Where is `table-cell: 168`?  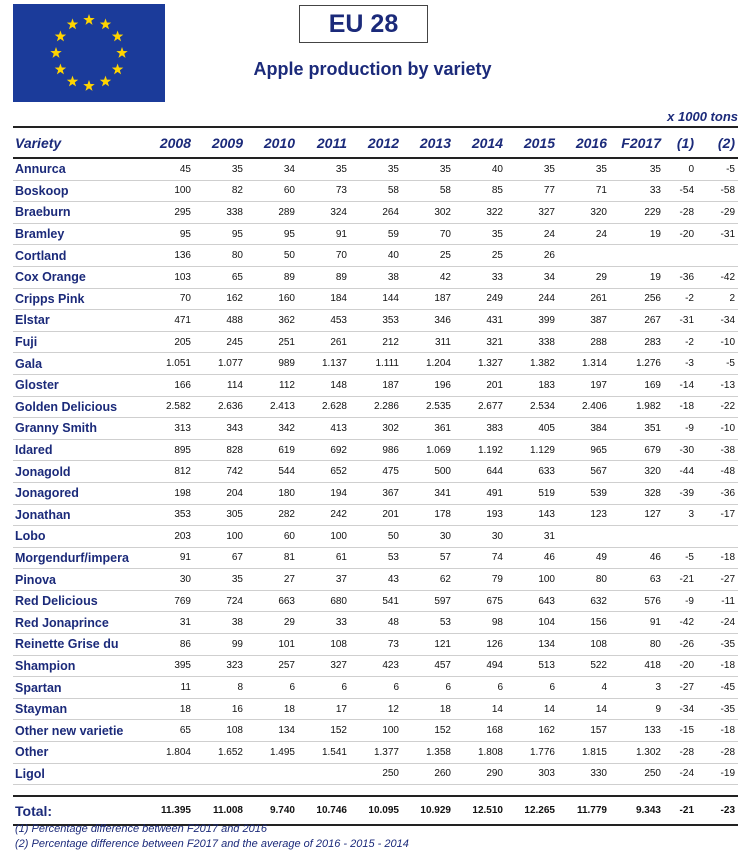
table-cell: 168 is located at coordinates (480, 731).